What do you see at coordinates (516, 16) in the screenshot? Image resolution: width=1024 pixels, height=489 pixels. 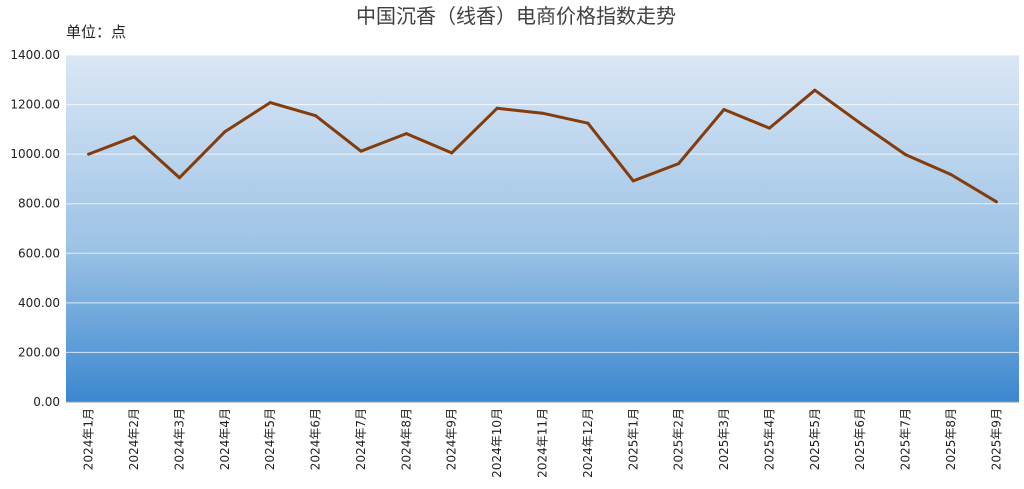 I see `chart-title: 中国沉香（线香）电商价格指数走势` at bounding box center [516, 16].